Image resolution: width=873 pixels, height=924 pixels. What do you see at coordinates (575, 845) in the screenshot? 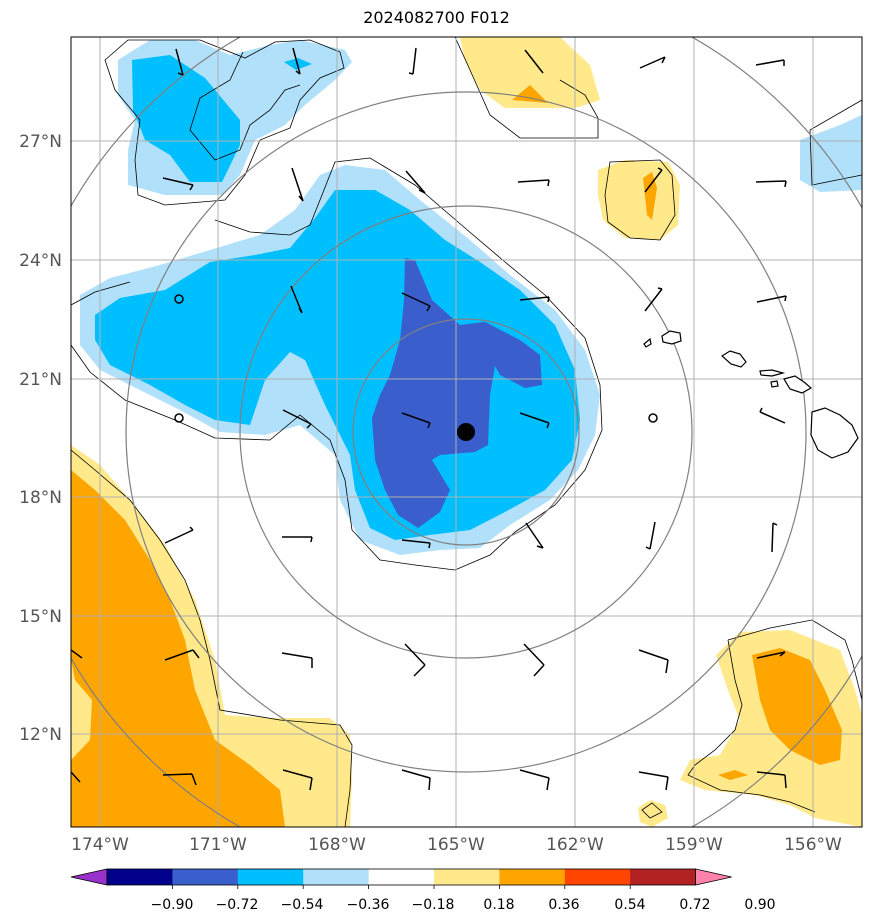
I see `lon-label: 162°W` at bounding box center [575, 845].